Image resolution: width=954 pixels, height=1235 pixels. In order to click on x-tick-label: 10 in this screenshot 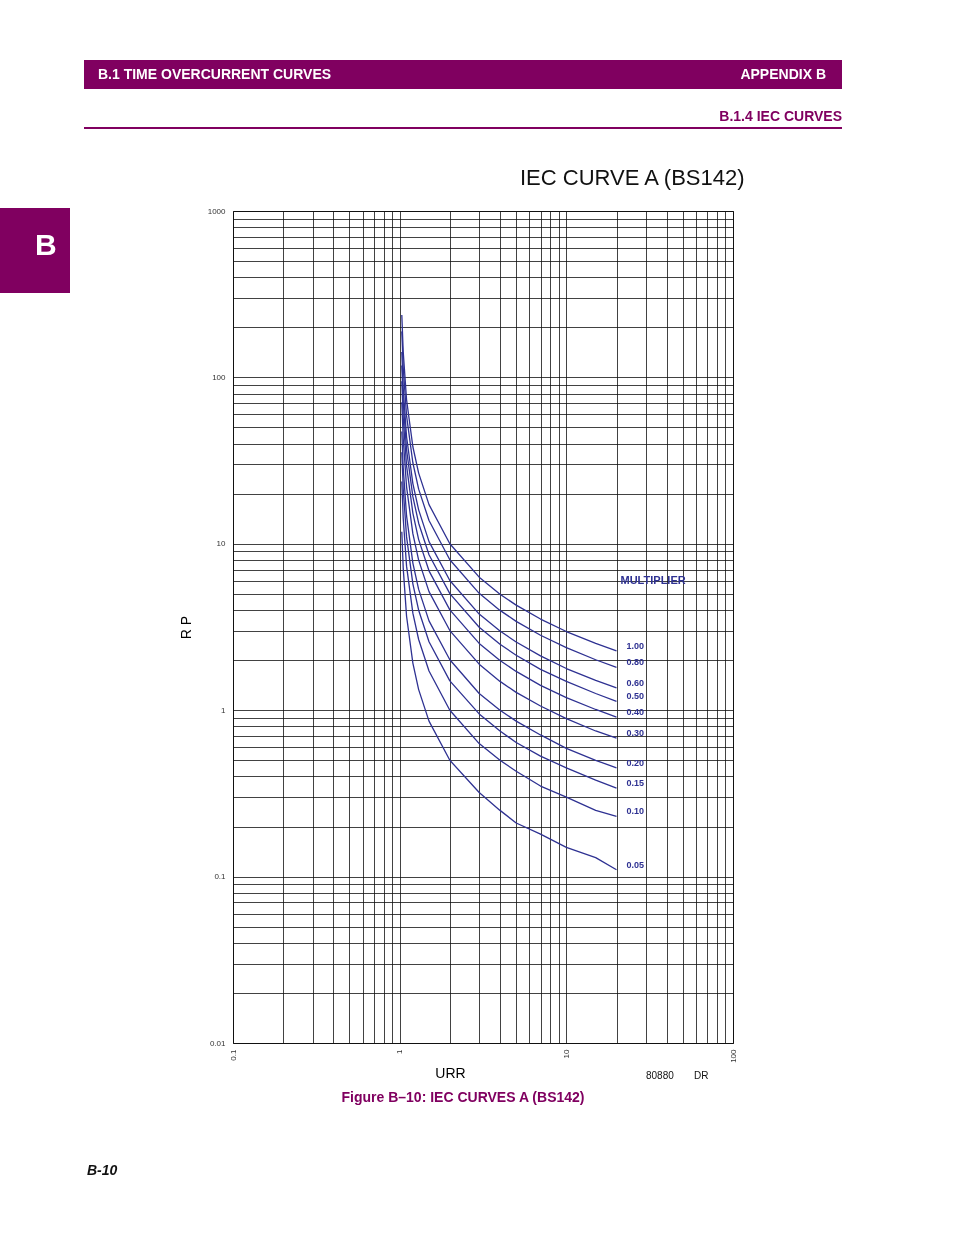, I will do `click(566, 1053)`.